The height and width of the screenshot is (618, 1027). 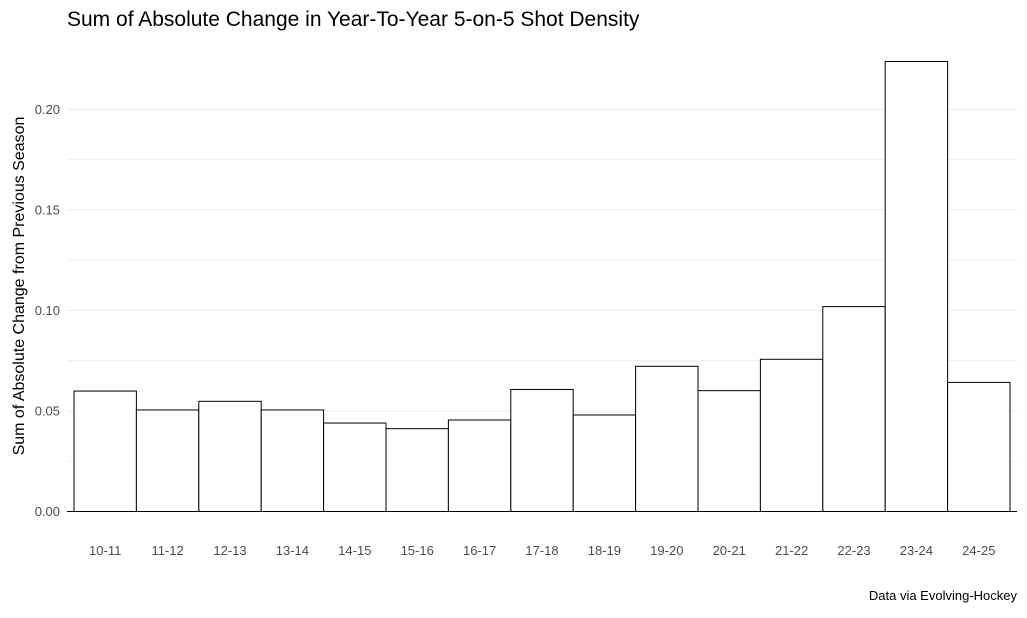 I want to click on x-tick-label: 20-21, so click(x=729, y=550).